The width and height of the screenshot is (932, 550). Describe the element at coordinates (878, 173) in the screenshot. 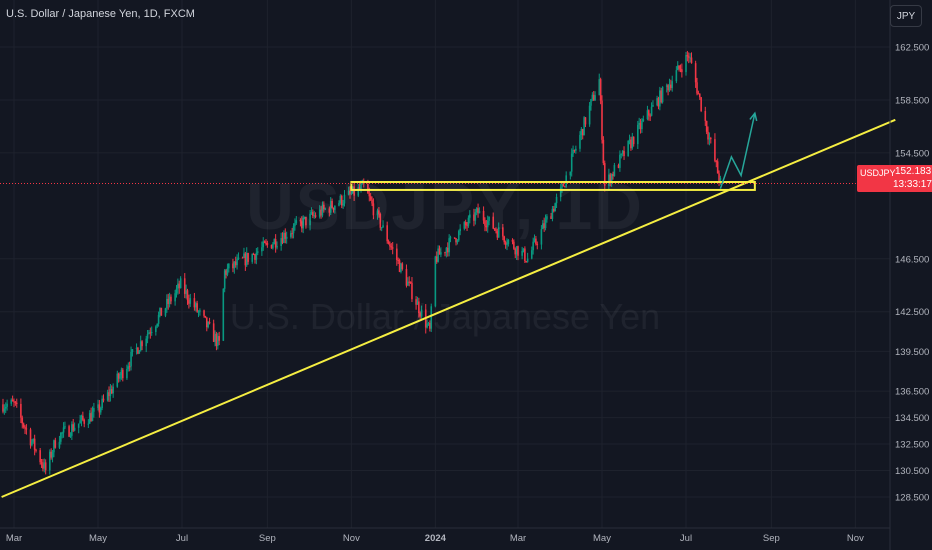

I see `price-tag-symbol: USDJPY` at that location.